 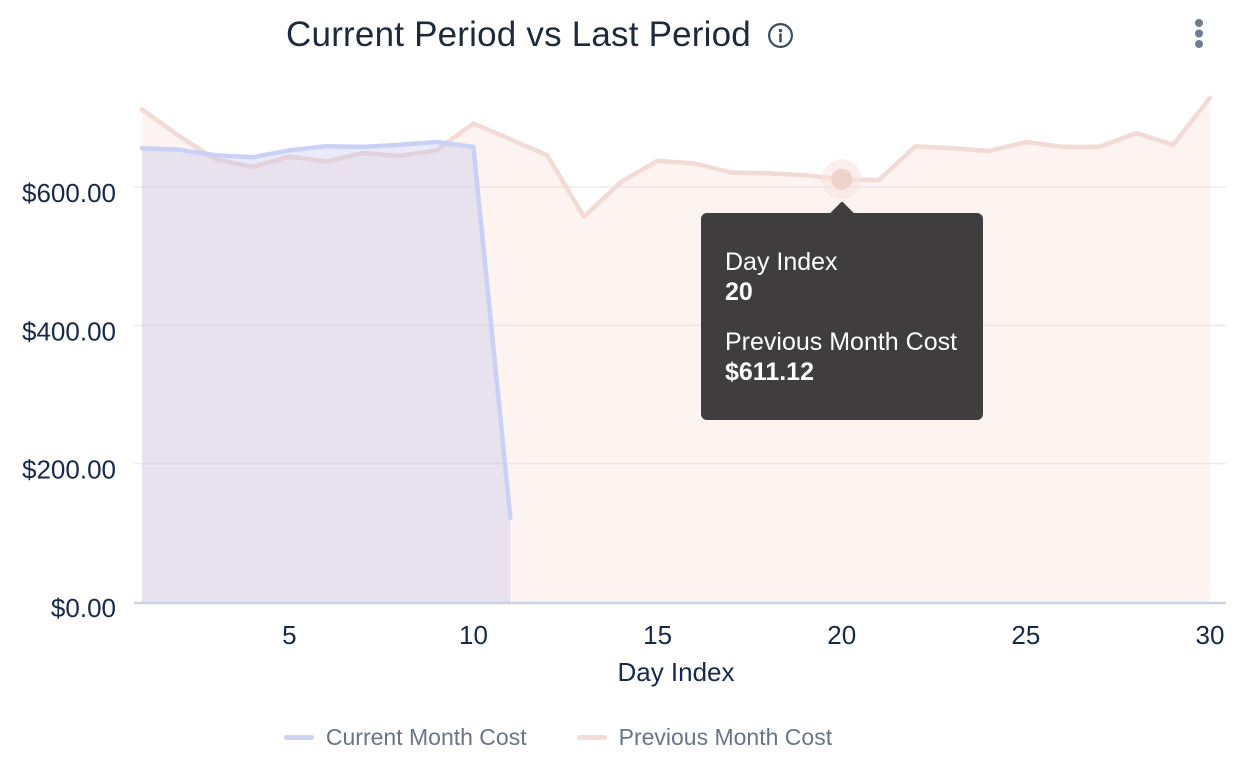 What do you see at coordinates (289, 635) in the screenshot?
I see `x-tick-label: 5` at bounding box center [289, 635].